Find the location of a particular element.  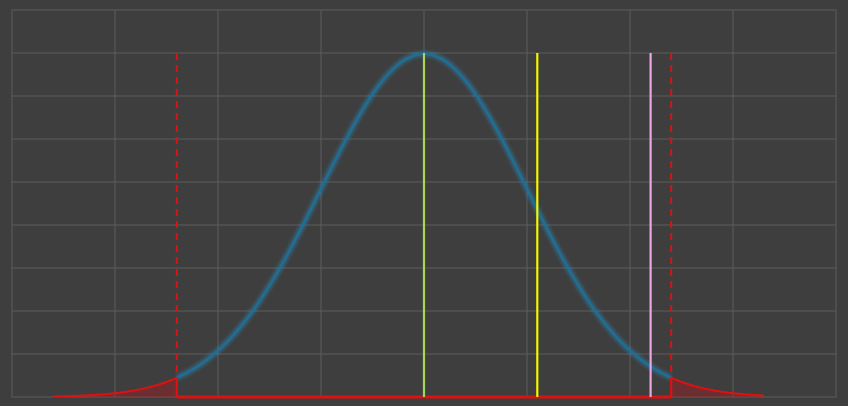

left-tail-area is located at coordinates (115, 387).